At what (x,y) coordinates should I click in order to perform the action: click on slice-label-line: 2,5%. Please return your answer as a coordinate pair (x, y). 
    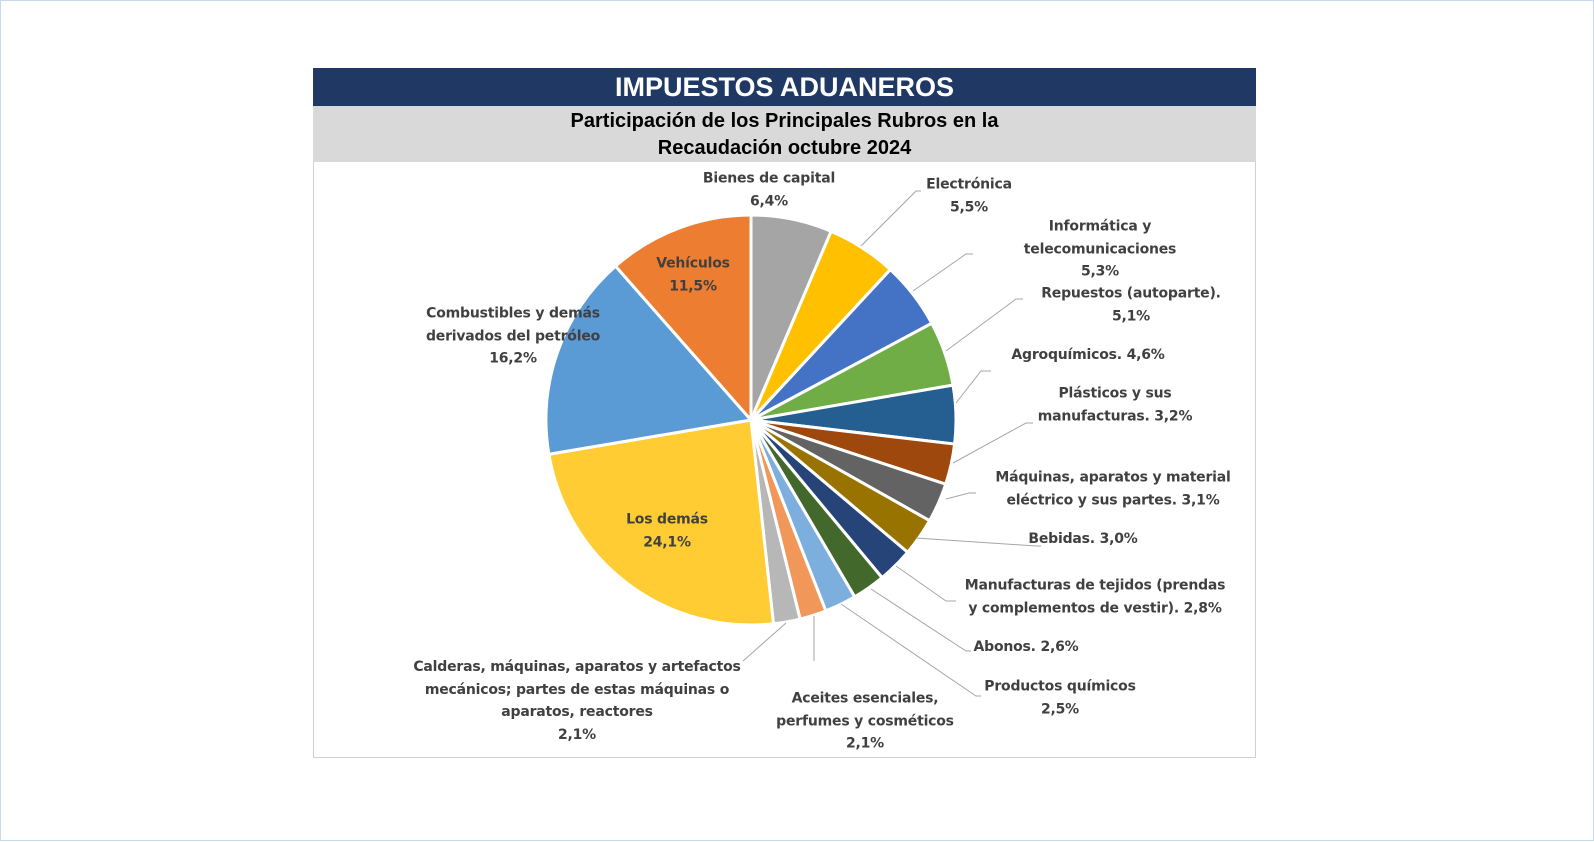
    Looking at the image, I should click on (1060, 709).